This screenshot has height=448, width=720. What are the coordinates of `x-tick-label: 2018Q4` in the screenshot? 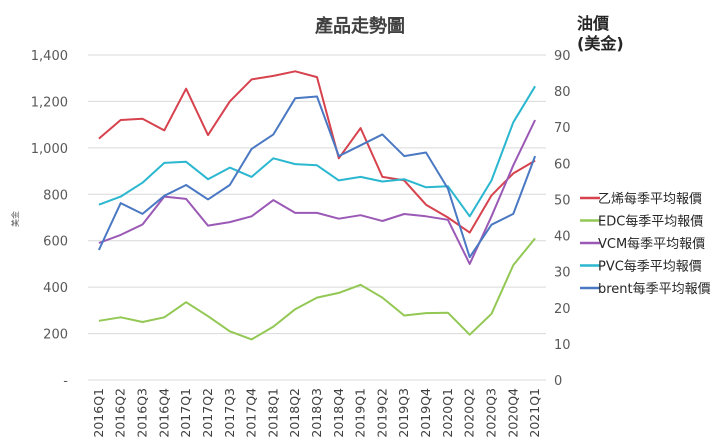 It's located at (338, 413).